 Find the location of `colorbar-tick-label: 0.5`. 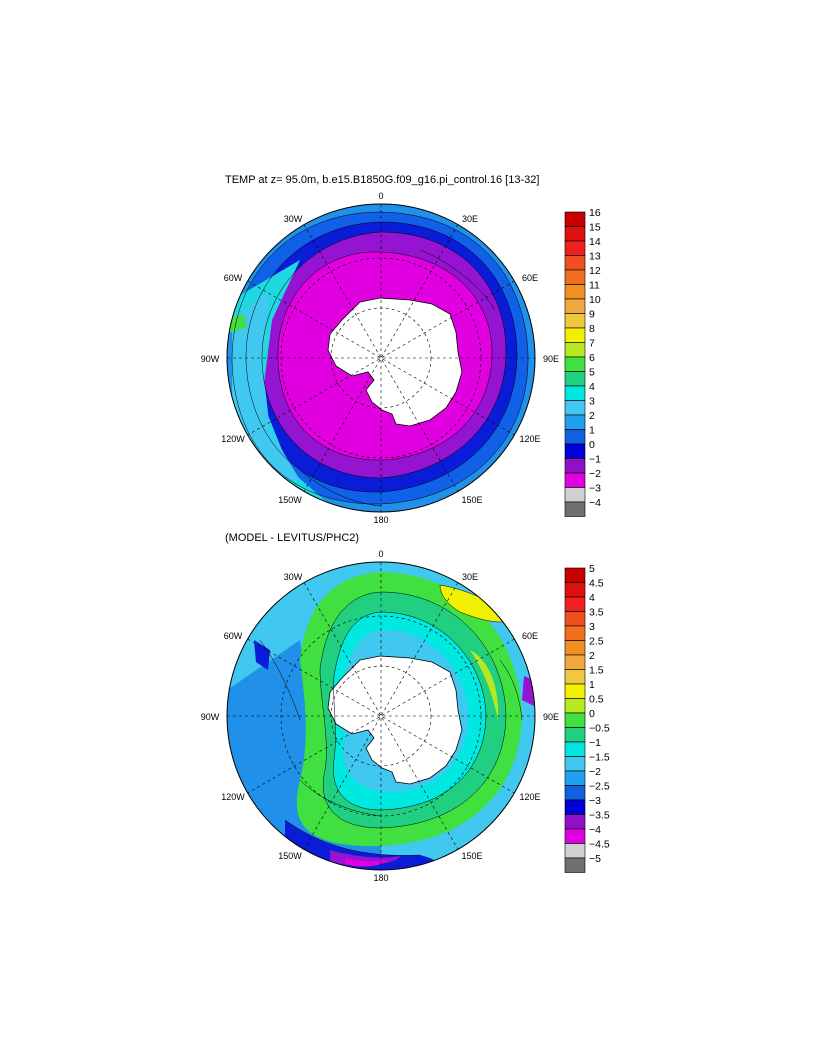

colorbar-tick-label: 0.5 is located at coordinates (596, 700).